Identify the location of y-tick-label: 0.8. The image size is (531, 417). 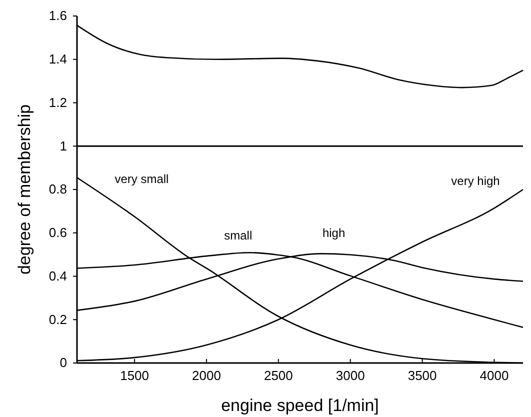
(57, 189).